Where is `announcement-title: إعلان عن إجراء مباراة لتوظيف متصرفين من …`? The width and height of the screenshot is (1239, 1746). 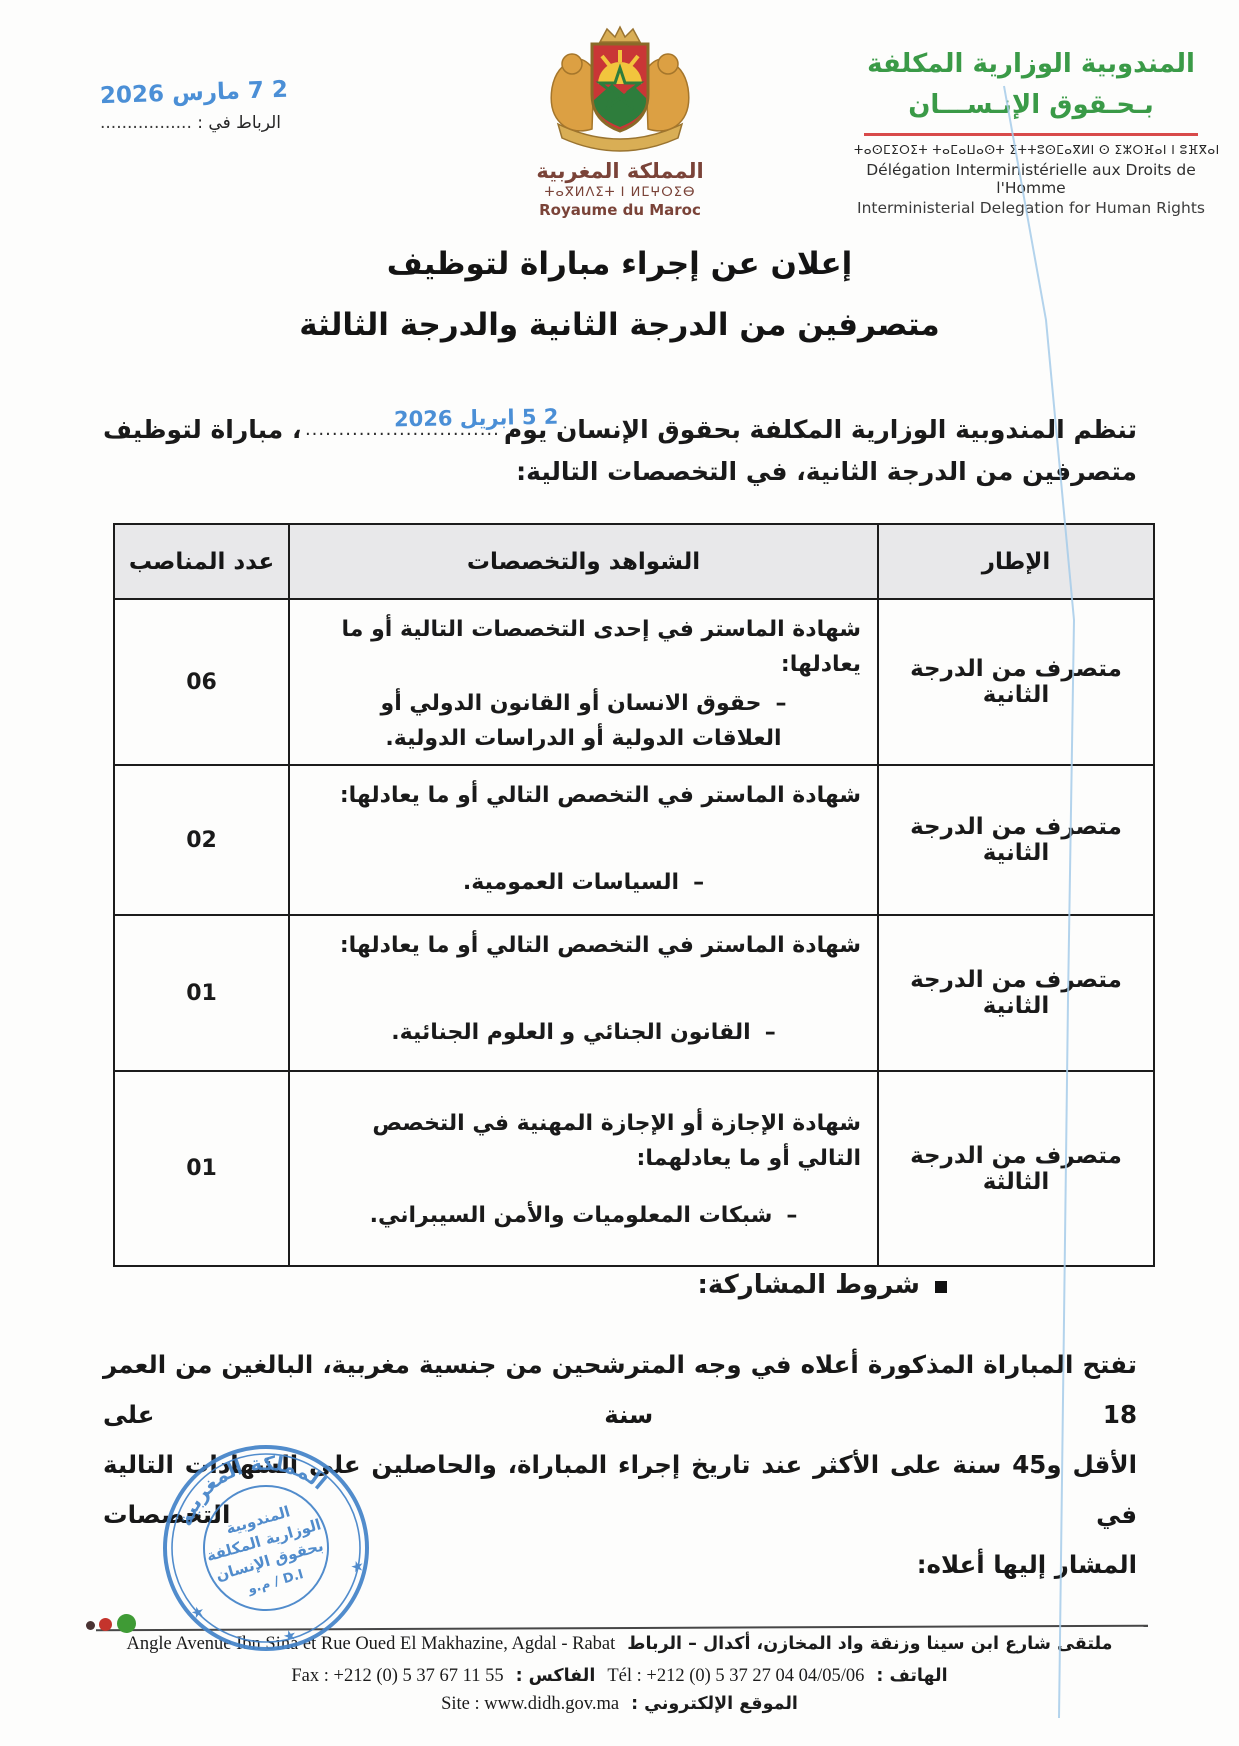
announcement-title: إعلان عن إجراء مباراة لتوظيف متصرفين من … is located at coordinates (619, 294).